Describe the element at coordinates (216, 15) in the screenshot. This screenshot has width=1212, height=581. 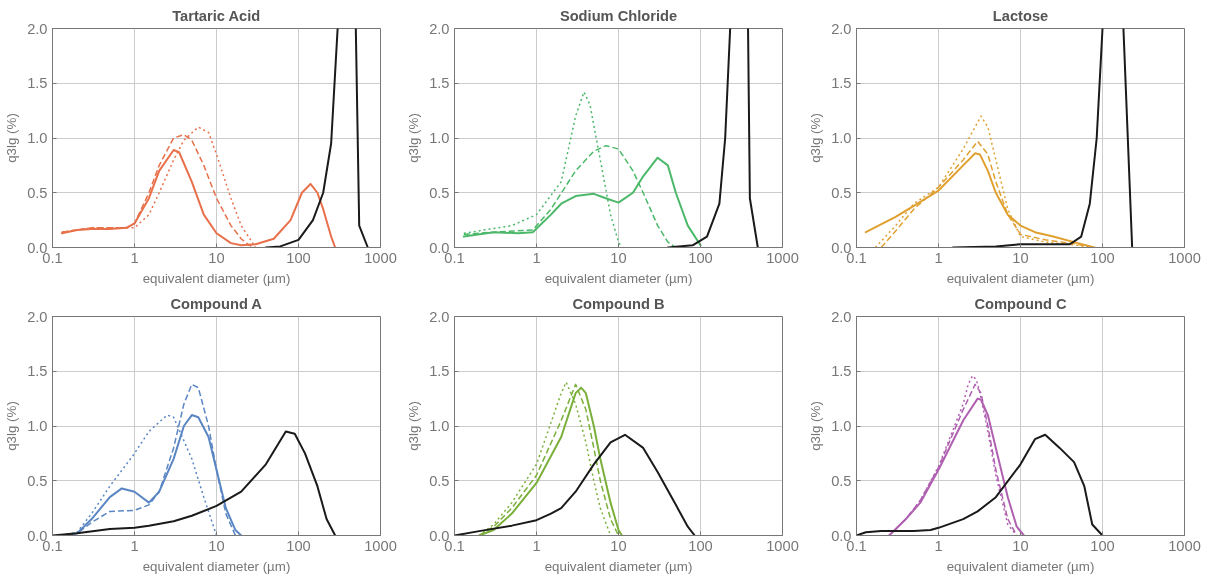
I see `chart-title: Tartaric Acid` at that location.